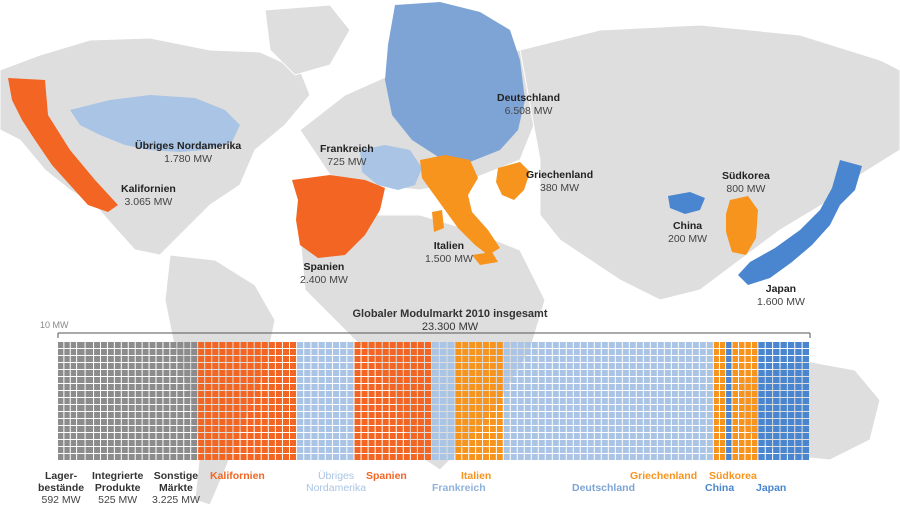 This screenshot has height=521, width=900. What do you see at coordinates (800, 222) in the screenshot?
I see `japan-shape` at bounding box center [800, 222].